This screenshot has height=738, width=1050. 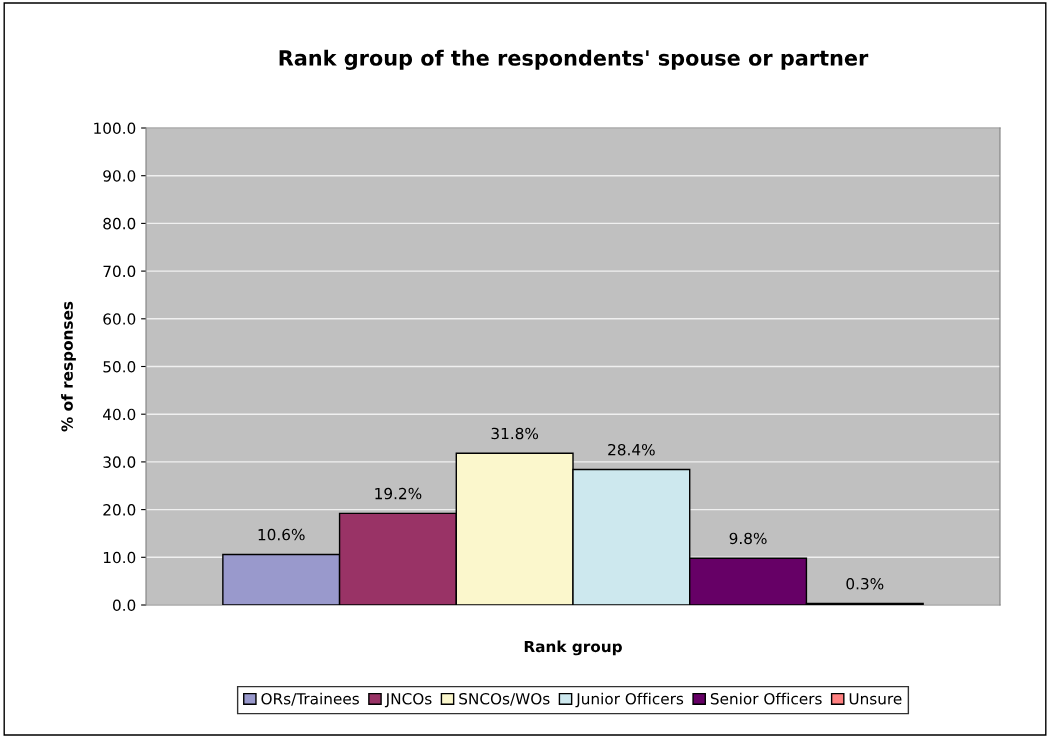 What do you see at coordinates (119, 414) in the screenshot?
I see `y-tick-label: 40.0` at bounding box center [119, 414].